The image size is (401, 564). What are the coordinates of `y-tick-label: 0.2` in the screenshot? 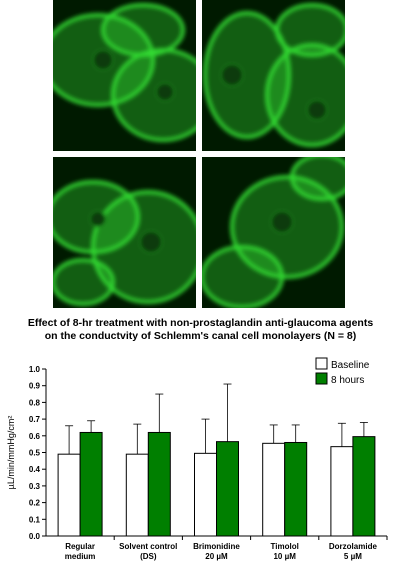 It's located at (35, 503).